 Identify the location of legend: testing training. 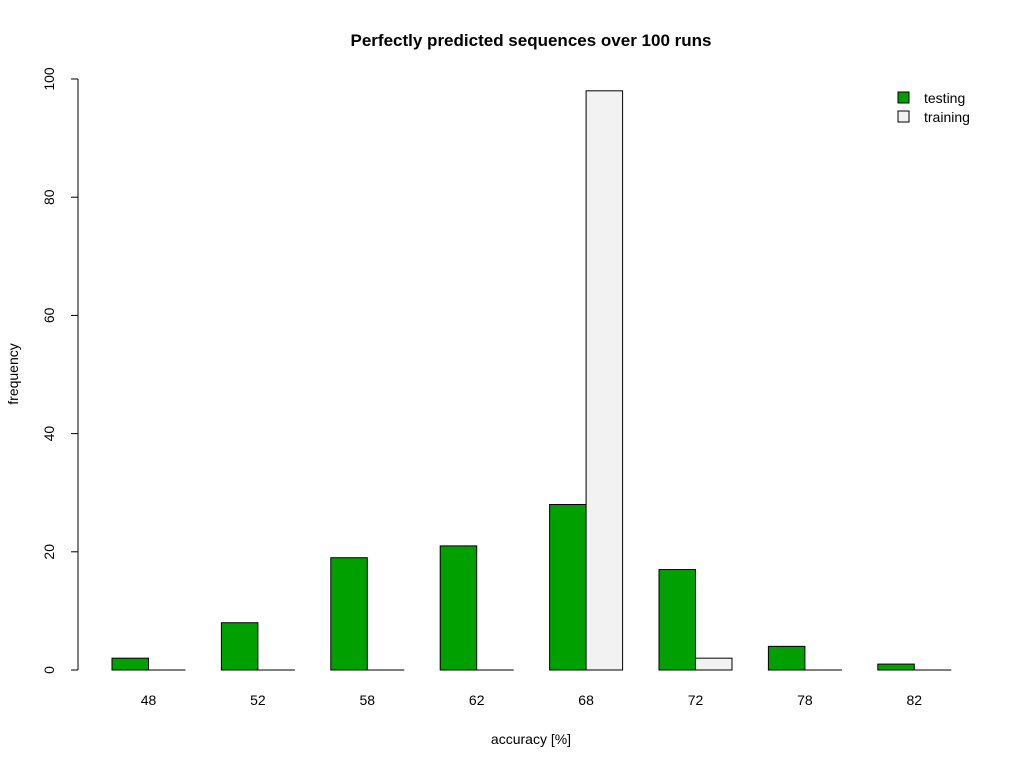
(933, 107).